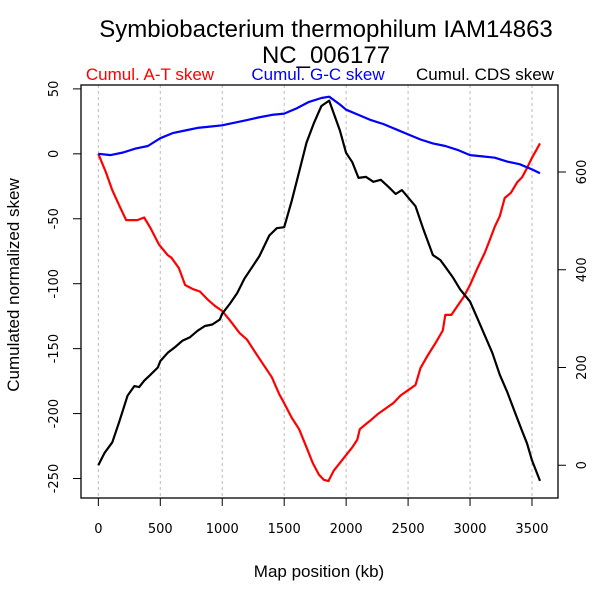 This screenshot has width=600, height=600. I want to click on x-tick-label: 2000, so click(346, 529).